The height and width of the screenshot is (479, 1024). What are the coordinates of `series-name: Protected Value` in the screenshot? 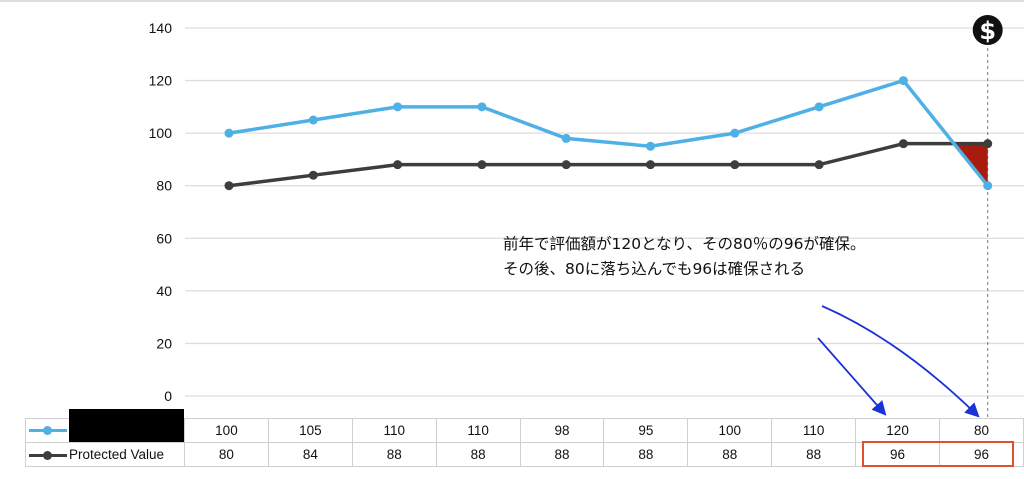 It's located at (117, 454).